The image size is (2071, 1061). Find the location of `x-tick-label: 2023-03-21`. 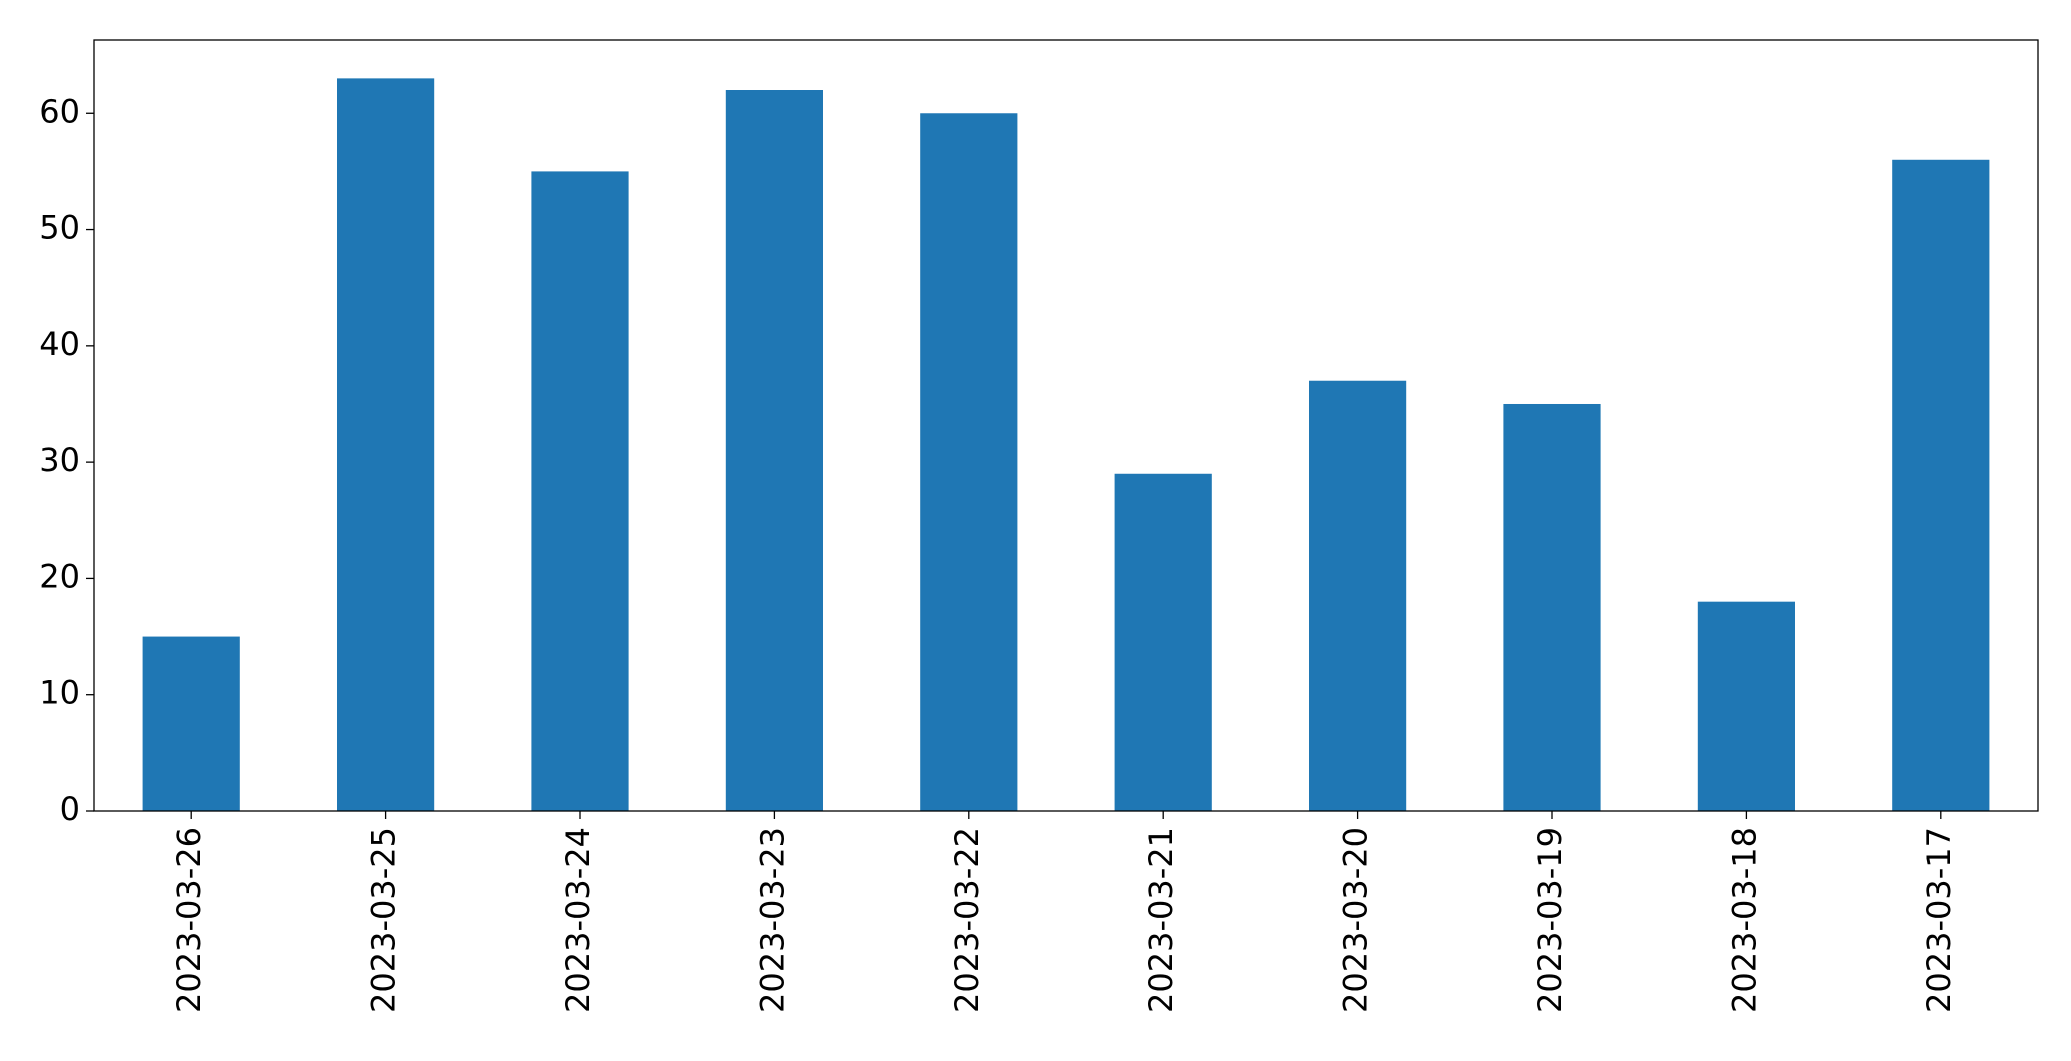

x-tick-label: 2023-03-21 is located at coordinates (1161, 920).